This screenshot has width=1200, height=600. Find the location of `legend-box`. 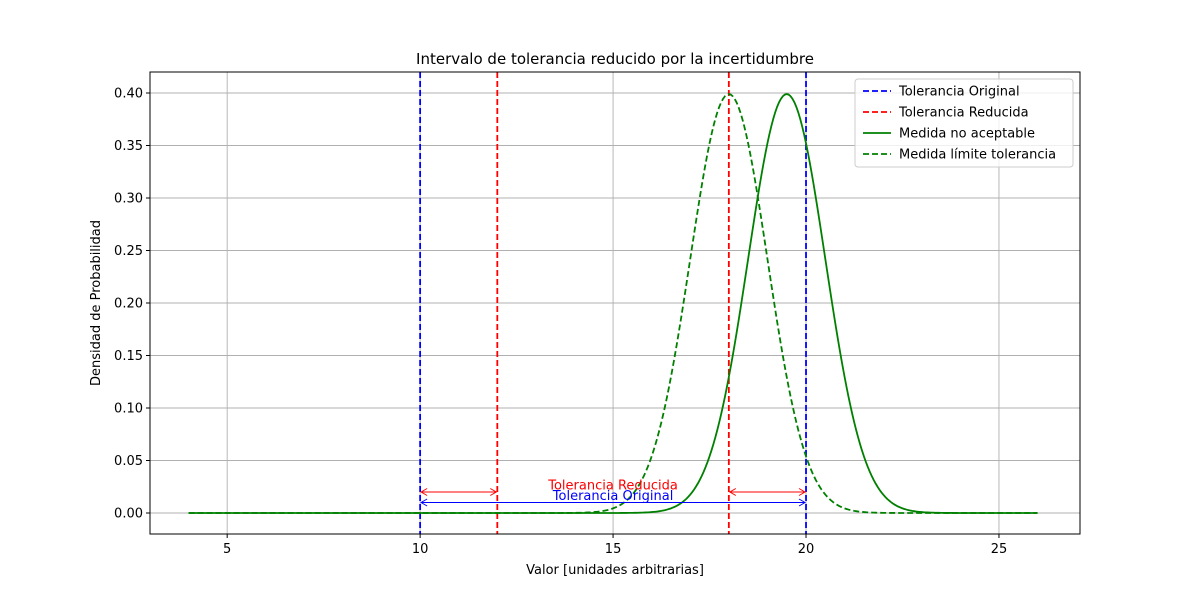

legend-box is located at coordinates (964, 123).